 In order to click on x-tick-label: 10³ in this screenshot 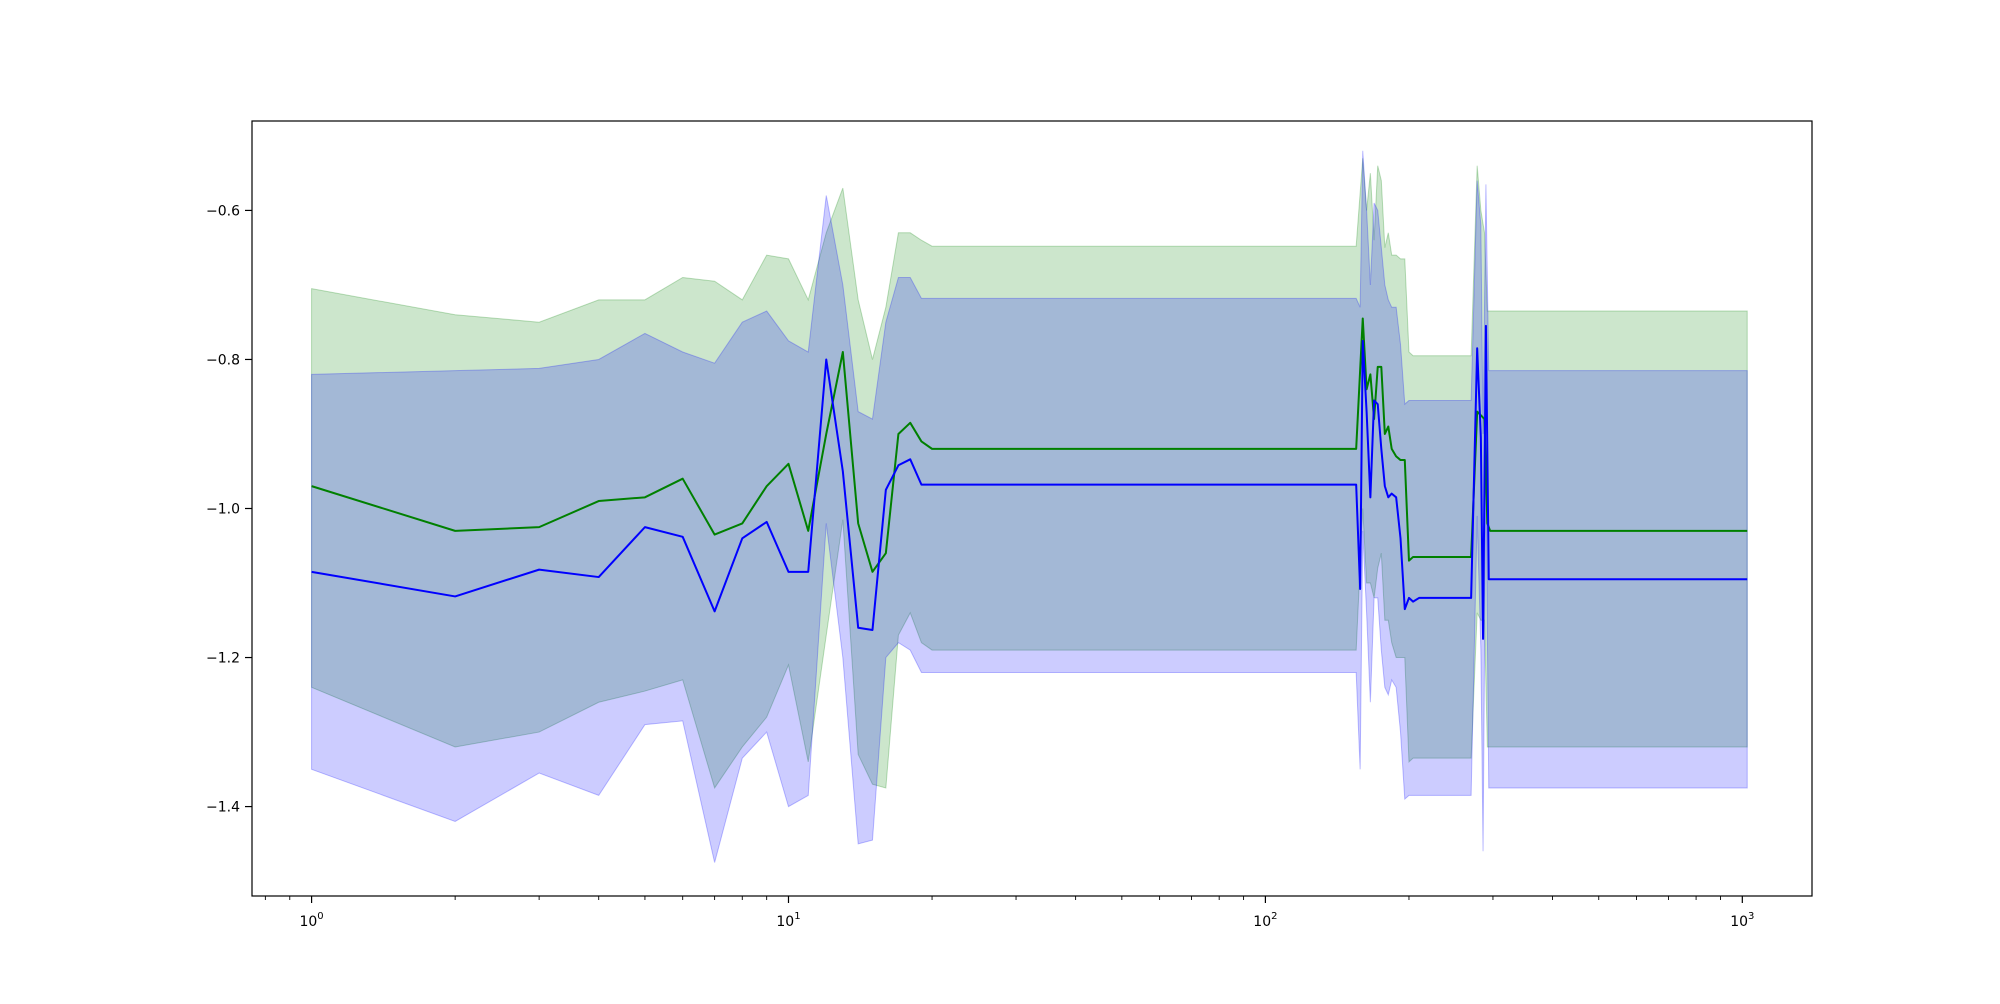, I will do `click(1742, 920)`.